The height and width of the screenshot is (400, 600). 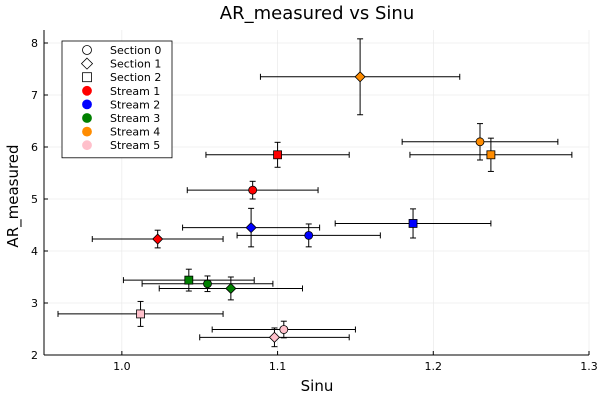 I want to click on legend-label: Stream 3, so click(x=135, y=118).